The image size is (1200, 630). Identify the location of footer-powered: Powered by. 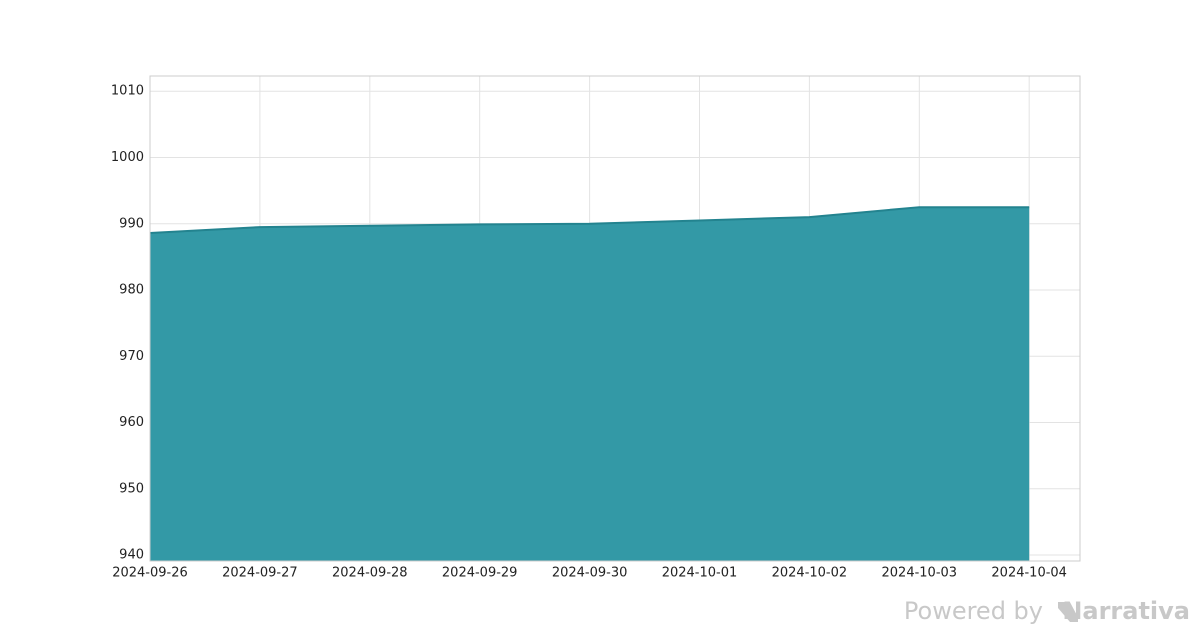
(973, 611).